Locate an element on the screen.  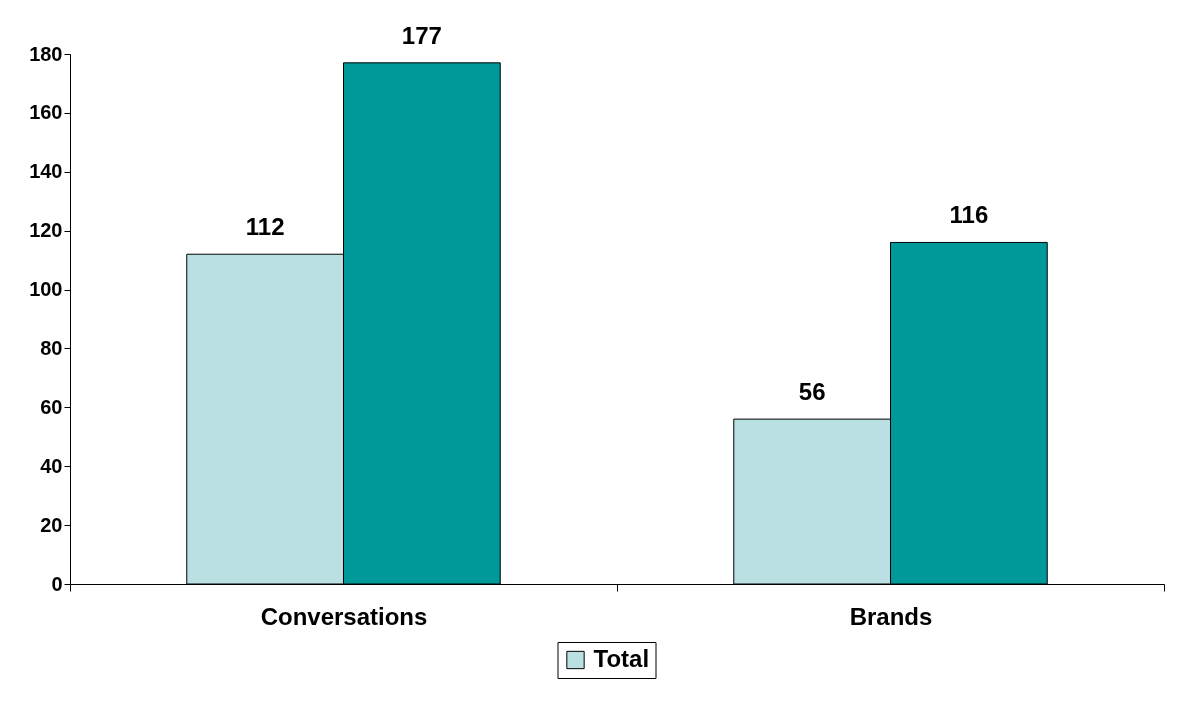
y-tick-label: 180 is located at coordinates (46, 53).